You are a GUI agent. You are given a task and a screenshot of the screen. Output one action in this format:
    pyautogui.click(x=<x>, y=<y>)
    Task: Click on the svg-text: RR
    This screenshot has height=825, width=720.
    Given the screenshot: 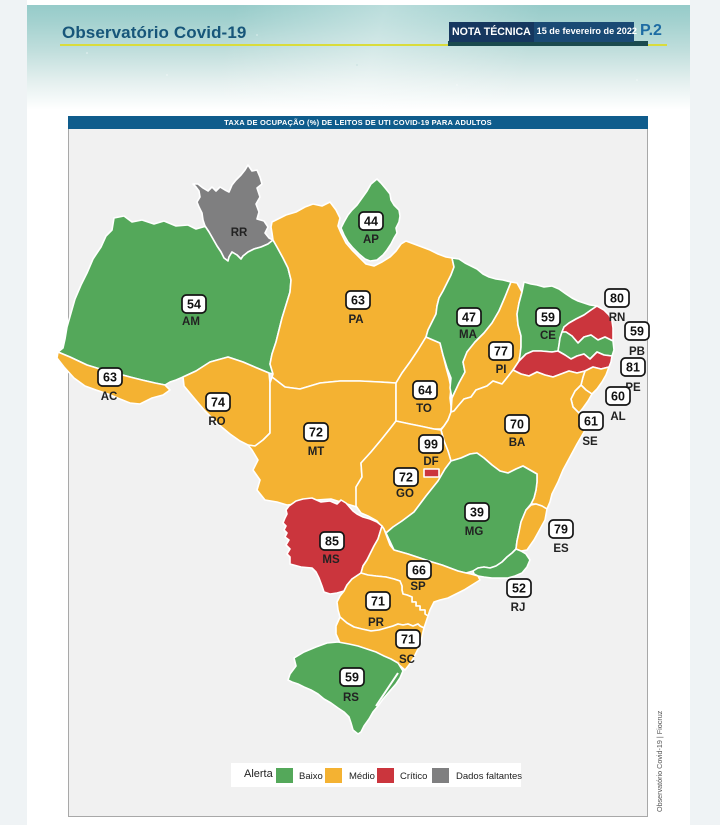 What is the action you would take?
    pyautogui.click(x=239, y=233)
    